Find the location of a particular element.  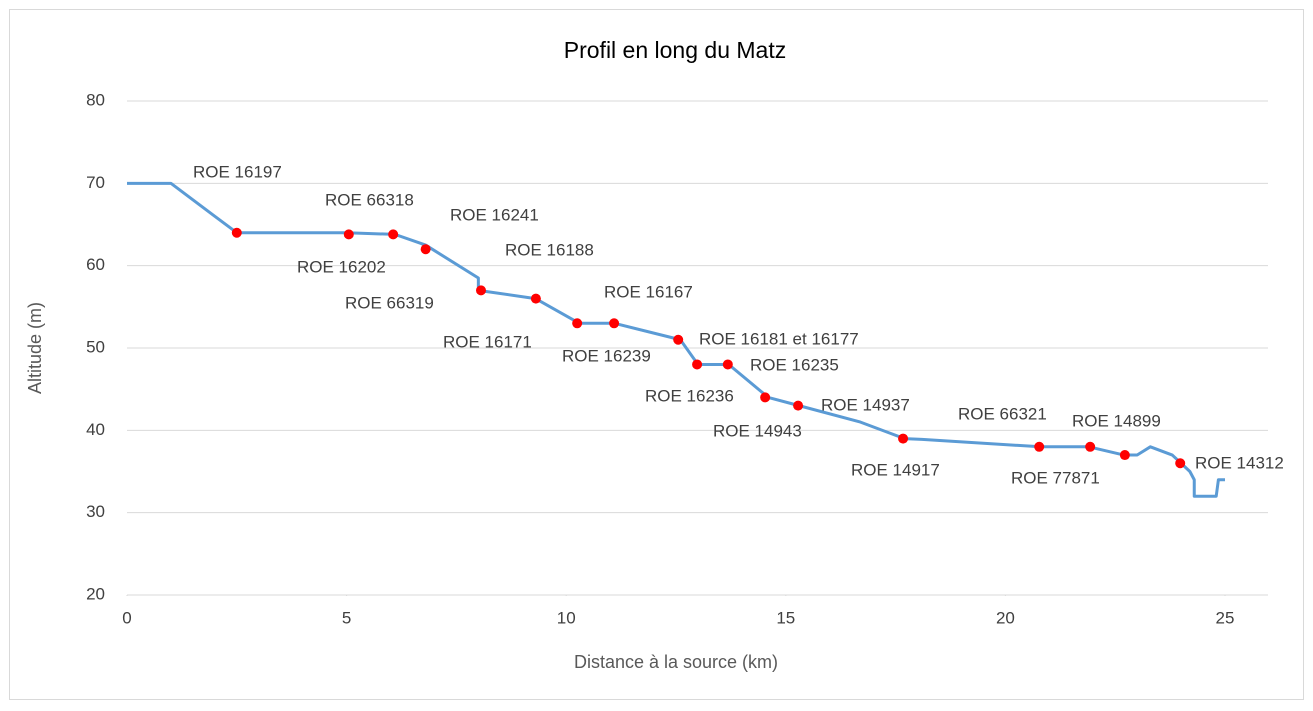

y-tick-label: 60 is located at coordinates (95, 264).